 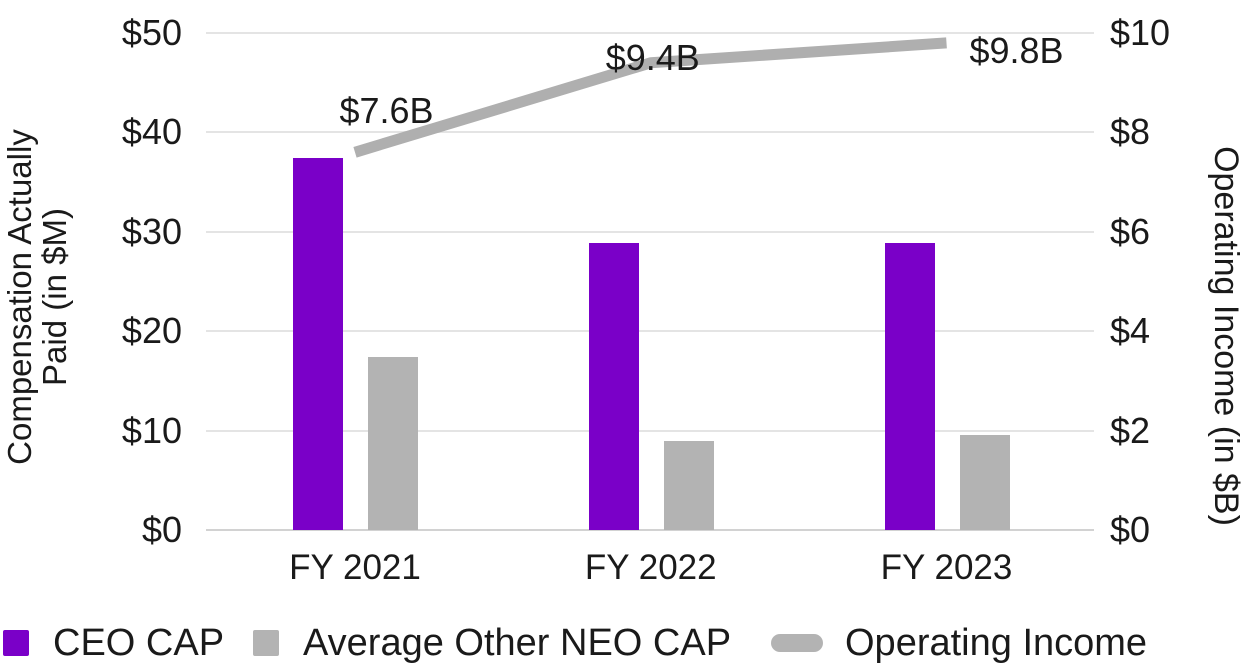 What do you see at coordinates (517, 643) in the screenshot?
I see `legend-label-avg-other-neo-cap: Average Other NEO CAP` at bounding box center [517, 643].